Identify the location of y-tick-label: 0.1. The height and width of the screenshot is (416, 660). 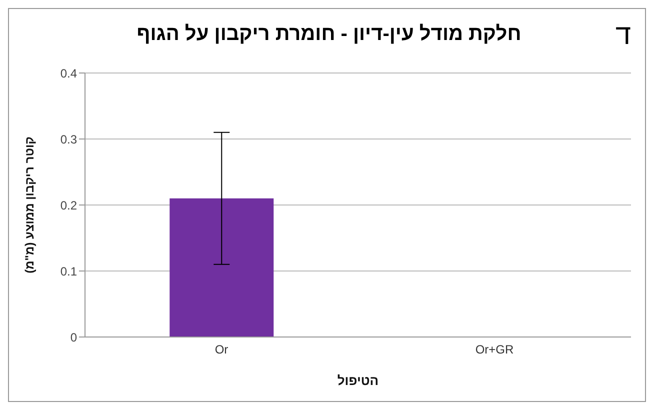
(69, 271).